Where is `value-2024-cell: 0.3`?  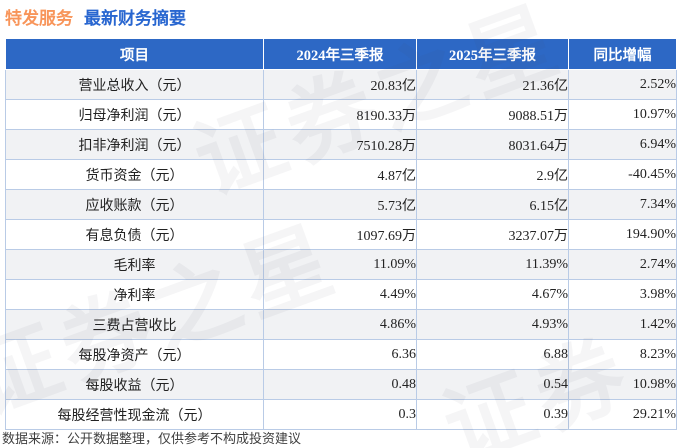
value-2024-cell: 0.3 is located at coordinates (340, 414).